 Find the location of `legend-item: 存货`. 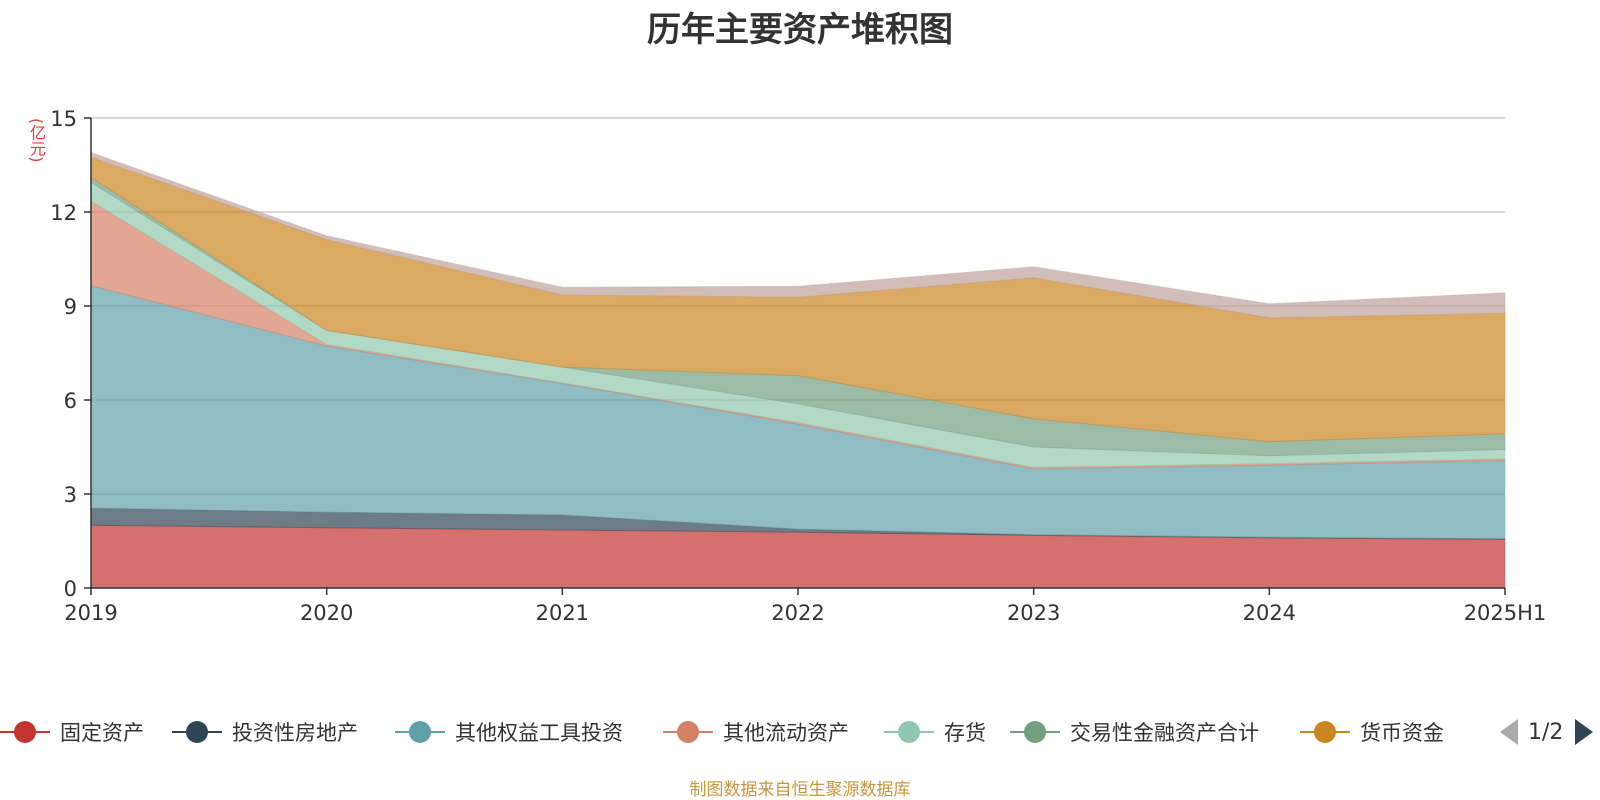

legend-item: 存货 is located at coordinates (935, 732).